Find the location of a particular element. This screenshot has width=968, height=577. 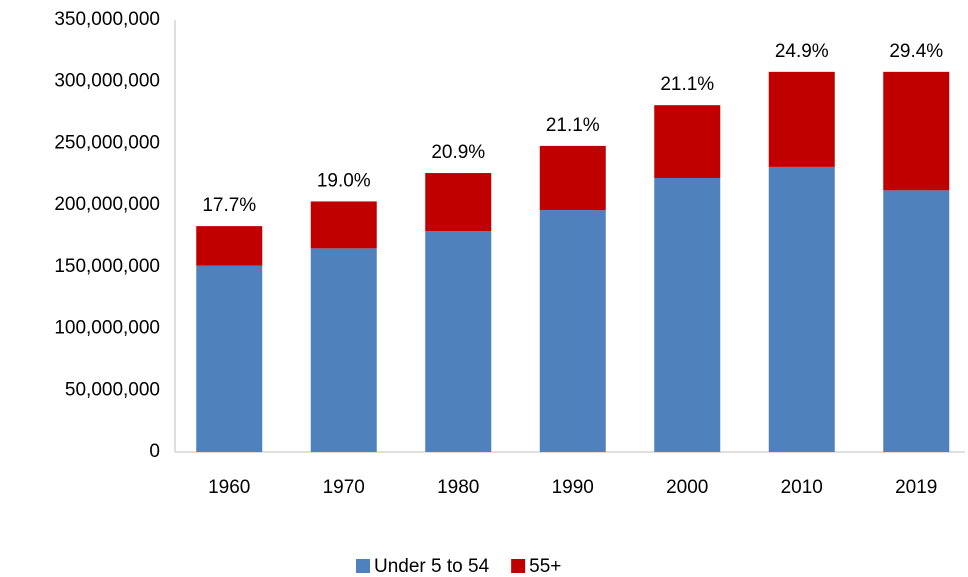

x-tick-label: 2019 is located at coordinates (916, 487).